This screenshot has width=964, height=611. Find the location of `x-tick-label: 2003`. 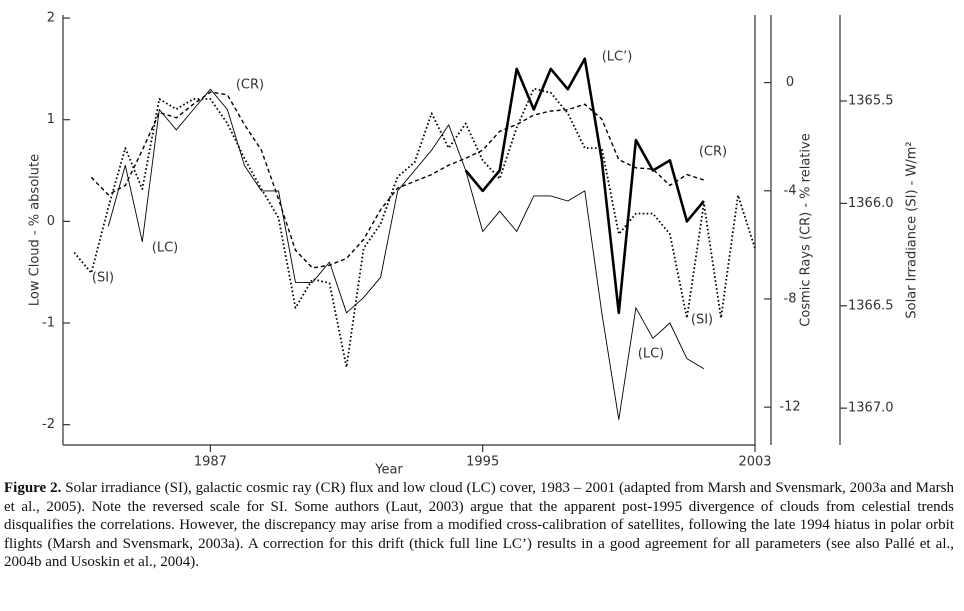

x-tick-label: 2003 is located at coordinates (754, 462).